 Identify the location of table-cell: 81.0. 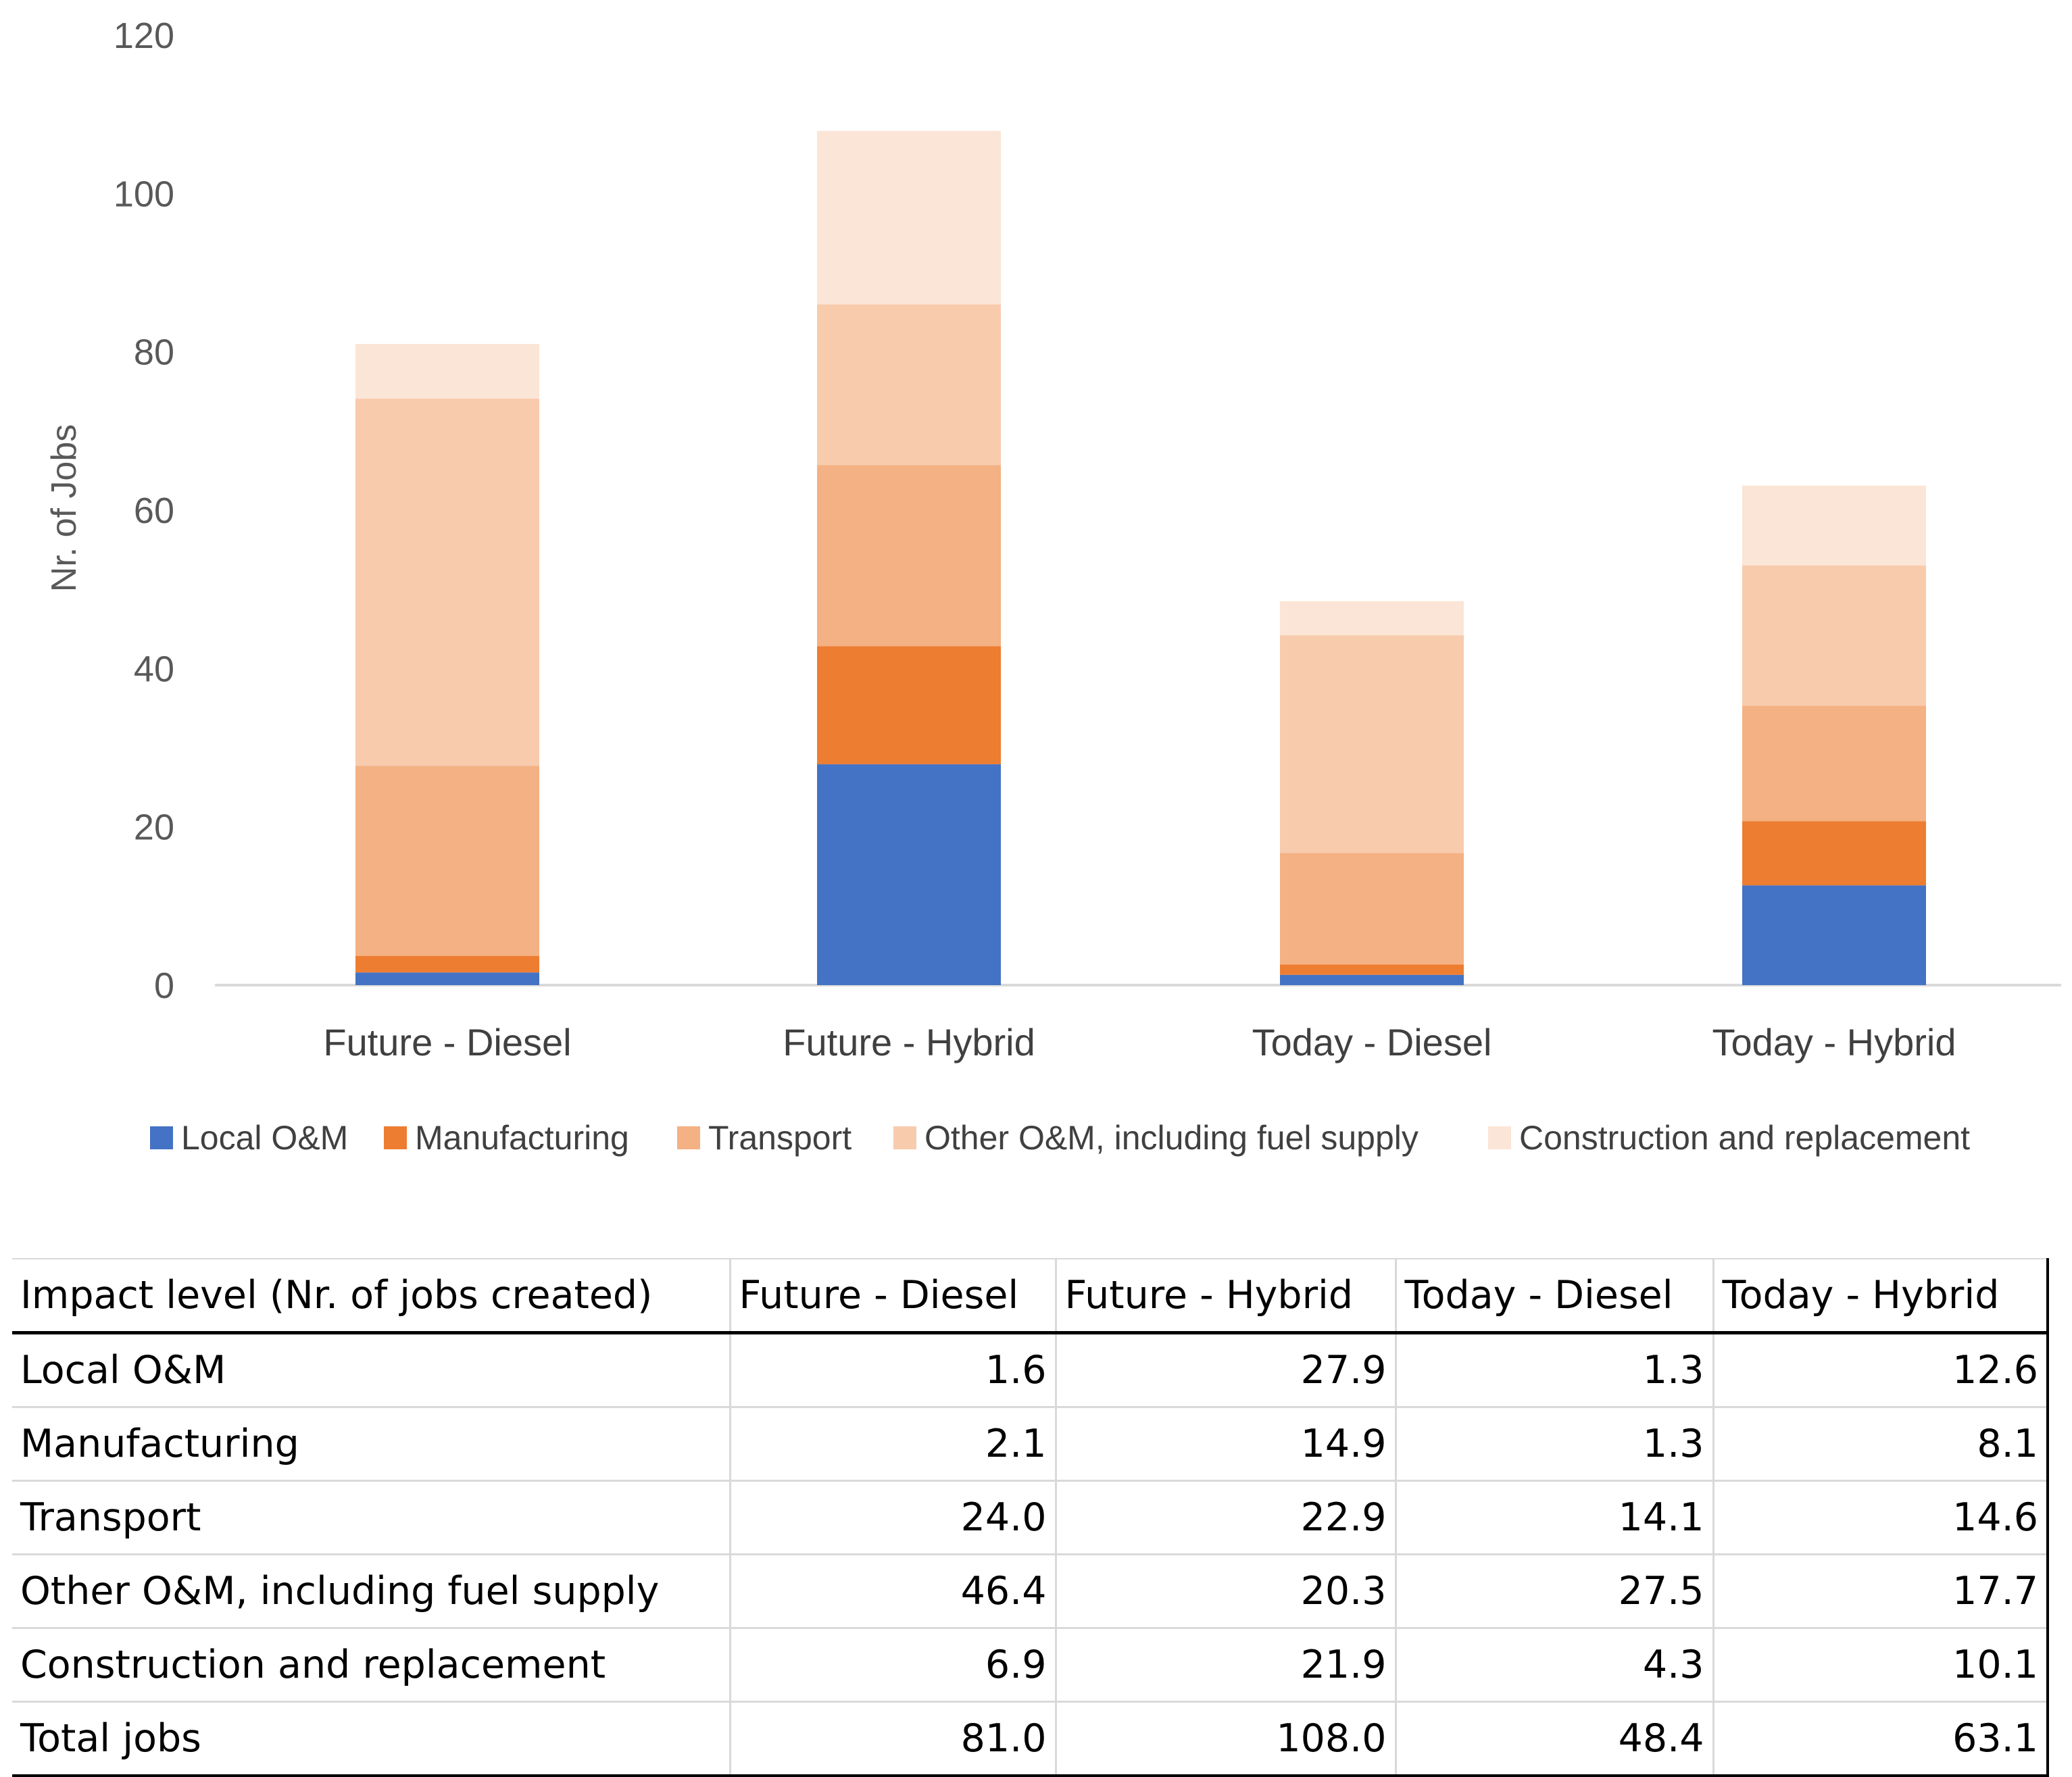
(893, 1739).